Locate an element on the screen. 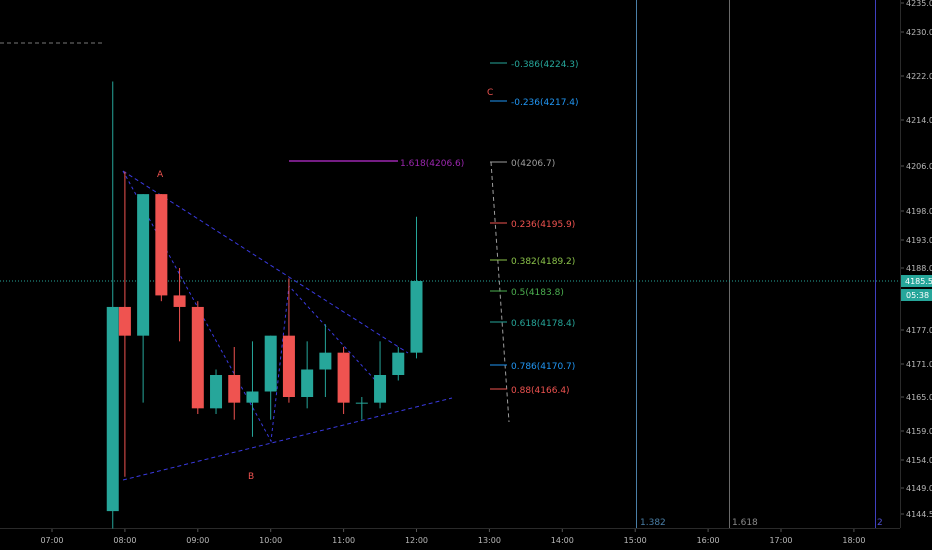  price-tick-label: 4214.0 is located at coordinates (919, 120).